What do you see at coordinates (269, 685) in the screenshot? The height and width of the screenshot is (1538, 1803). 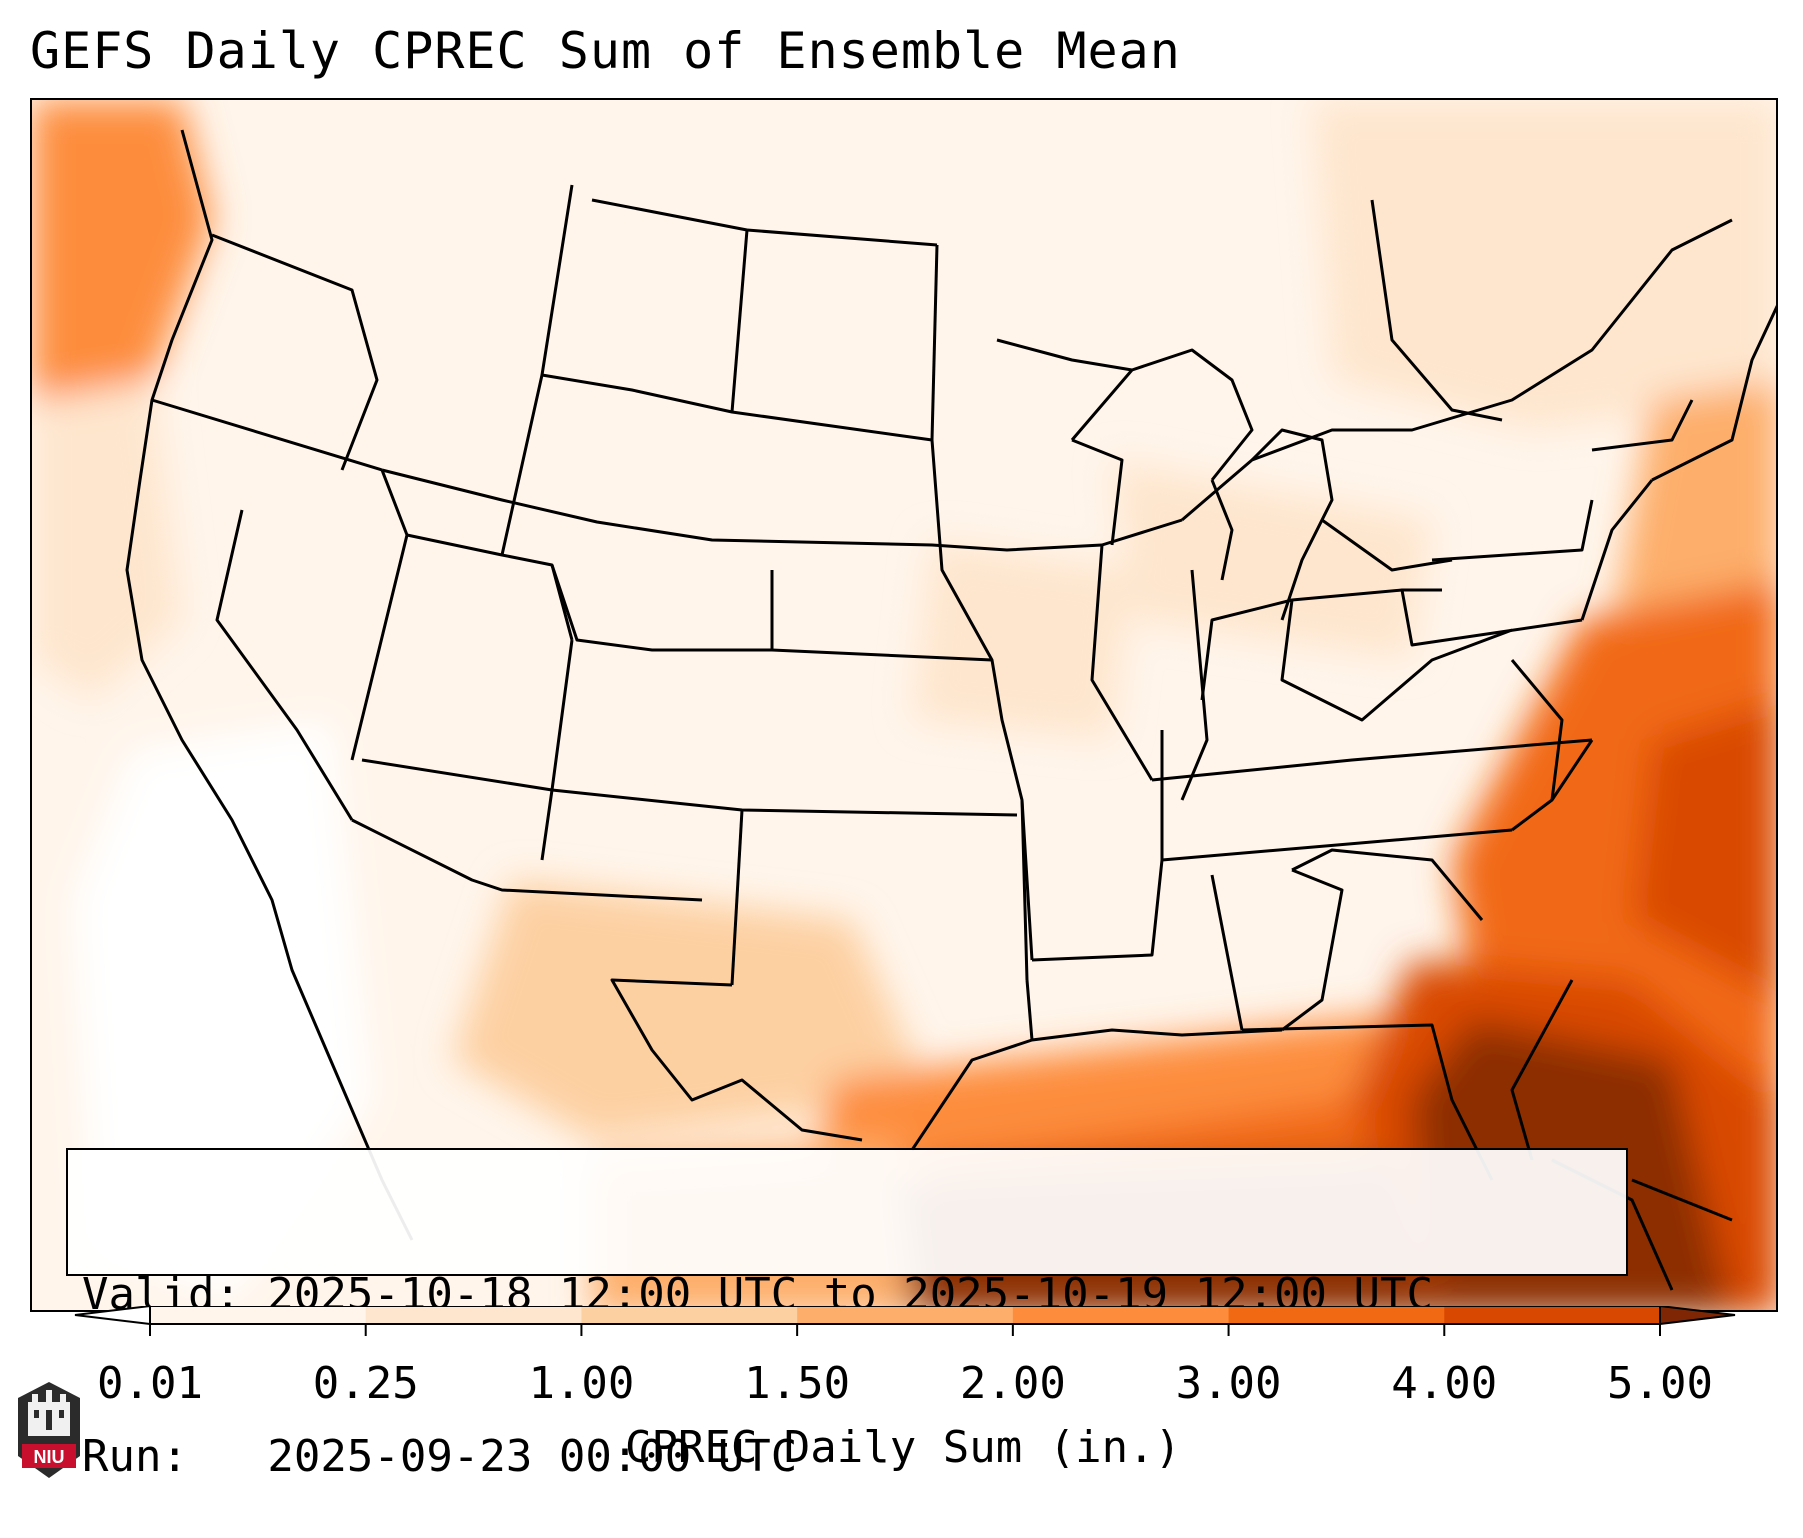 I see `pacific-coastline` at bounding box center [269, 685].